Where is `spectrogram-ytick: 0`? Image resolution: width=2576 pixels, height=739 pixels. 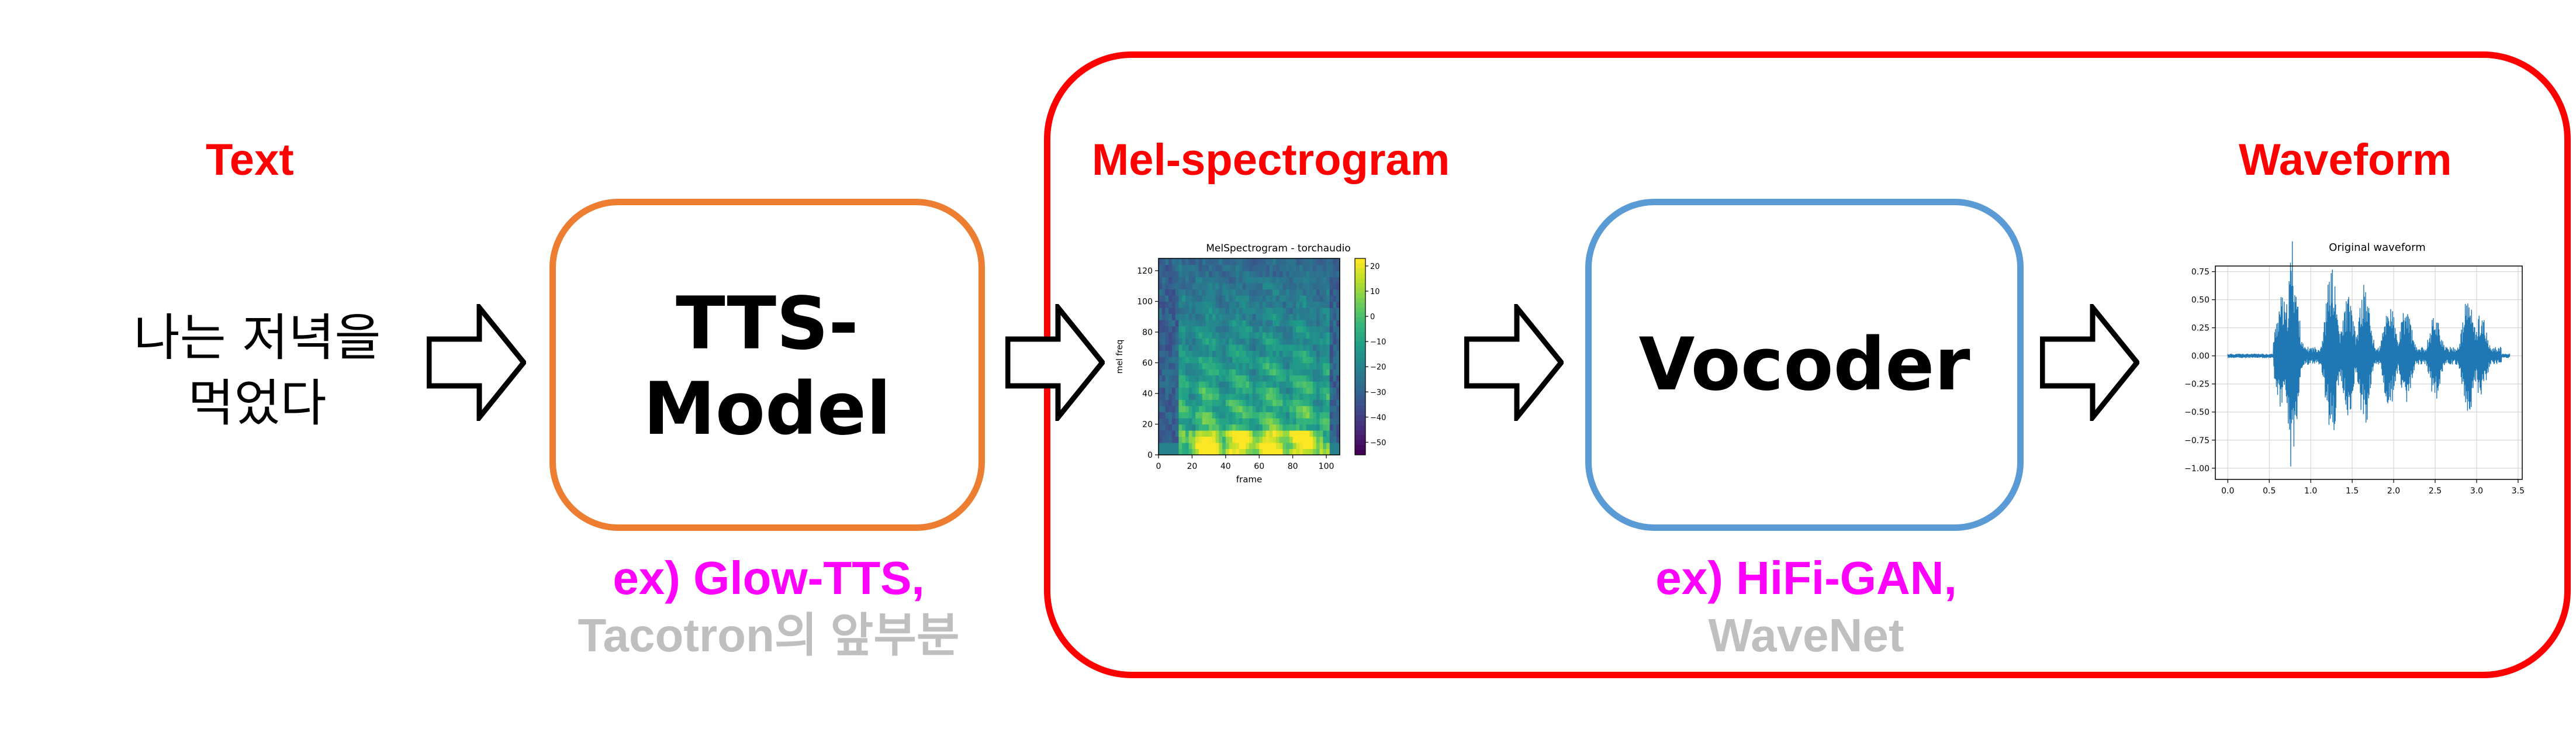 spectrogram-ytick: 0 is located at coordinates (1150, 455).